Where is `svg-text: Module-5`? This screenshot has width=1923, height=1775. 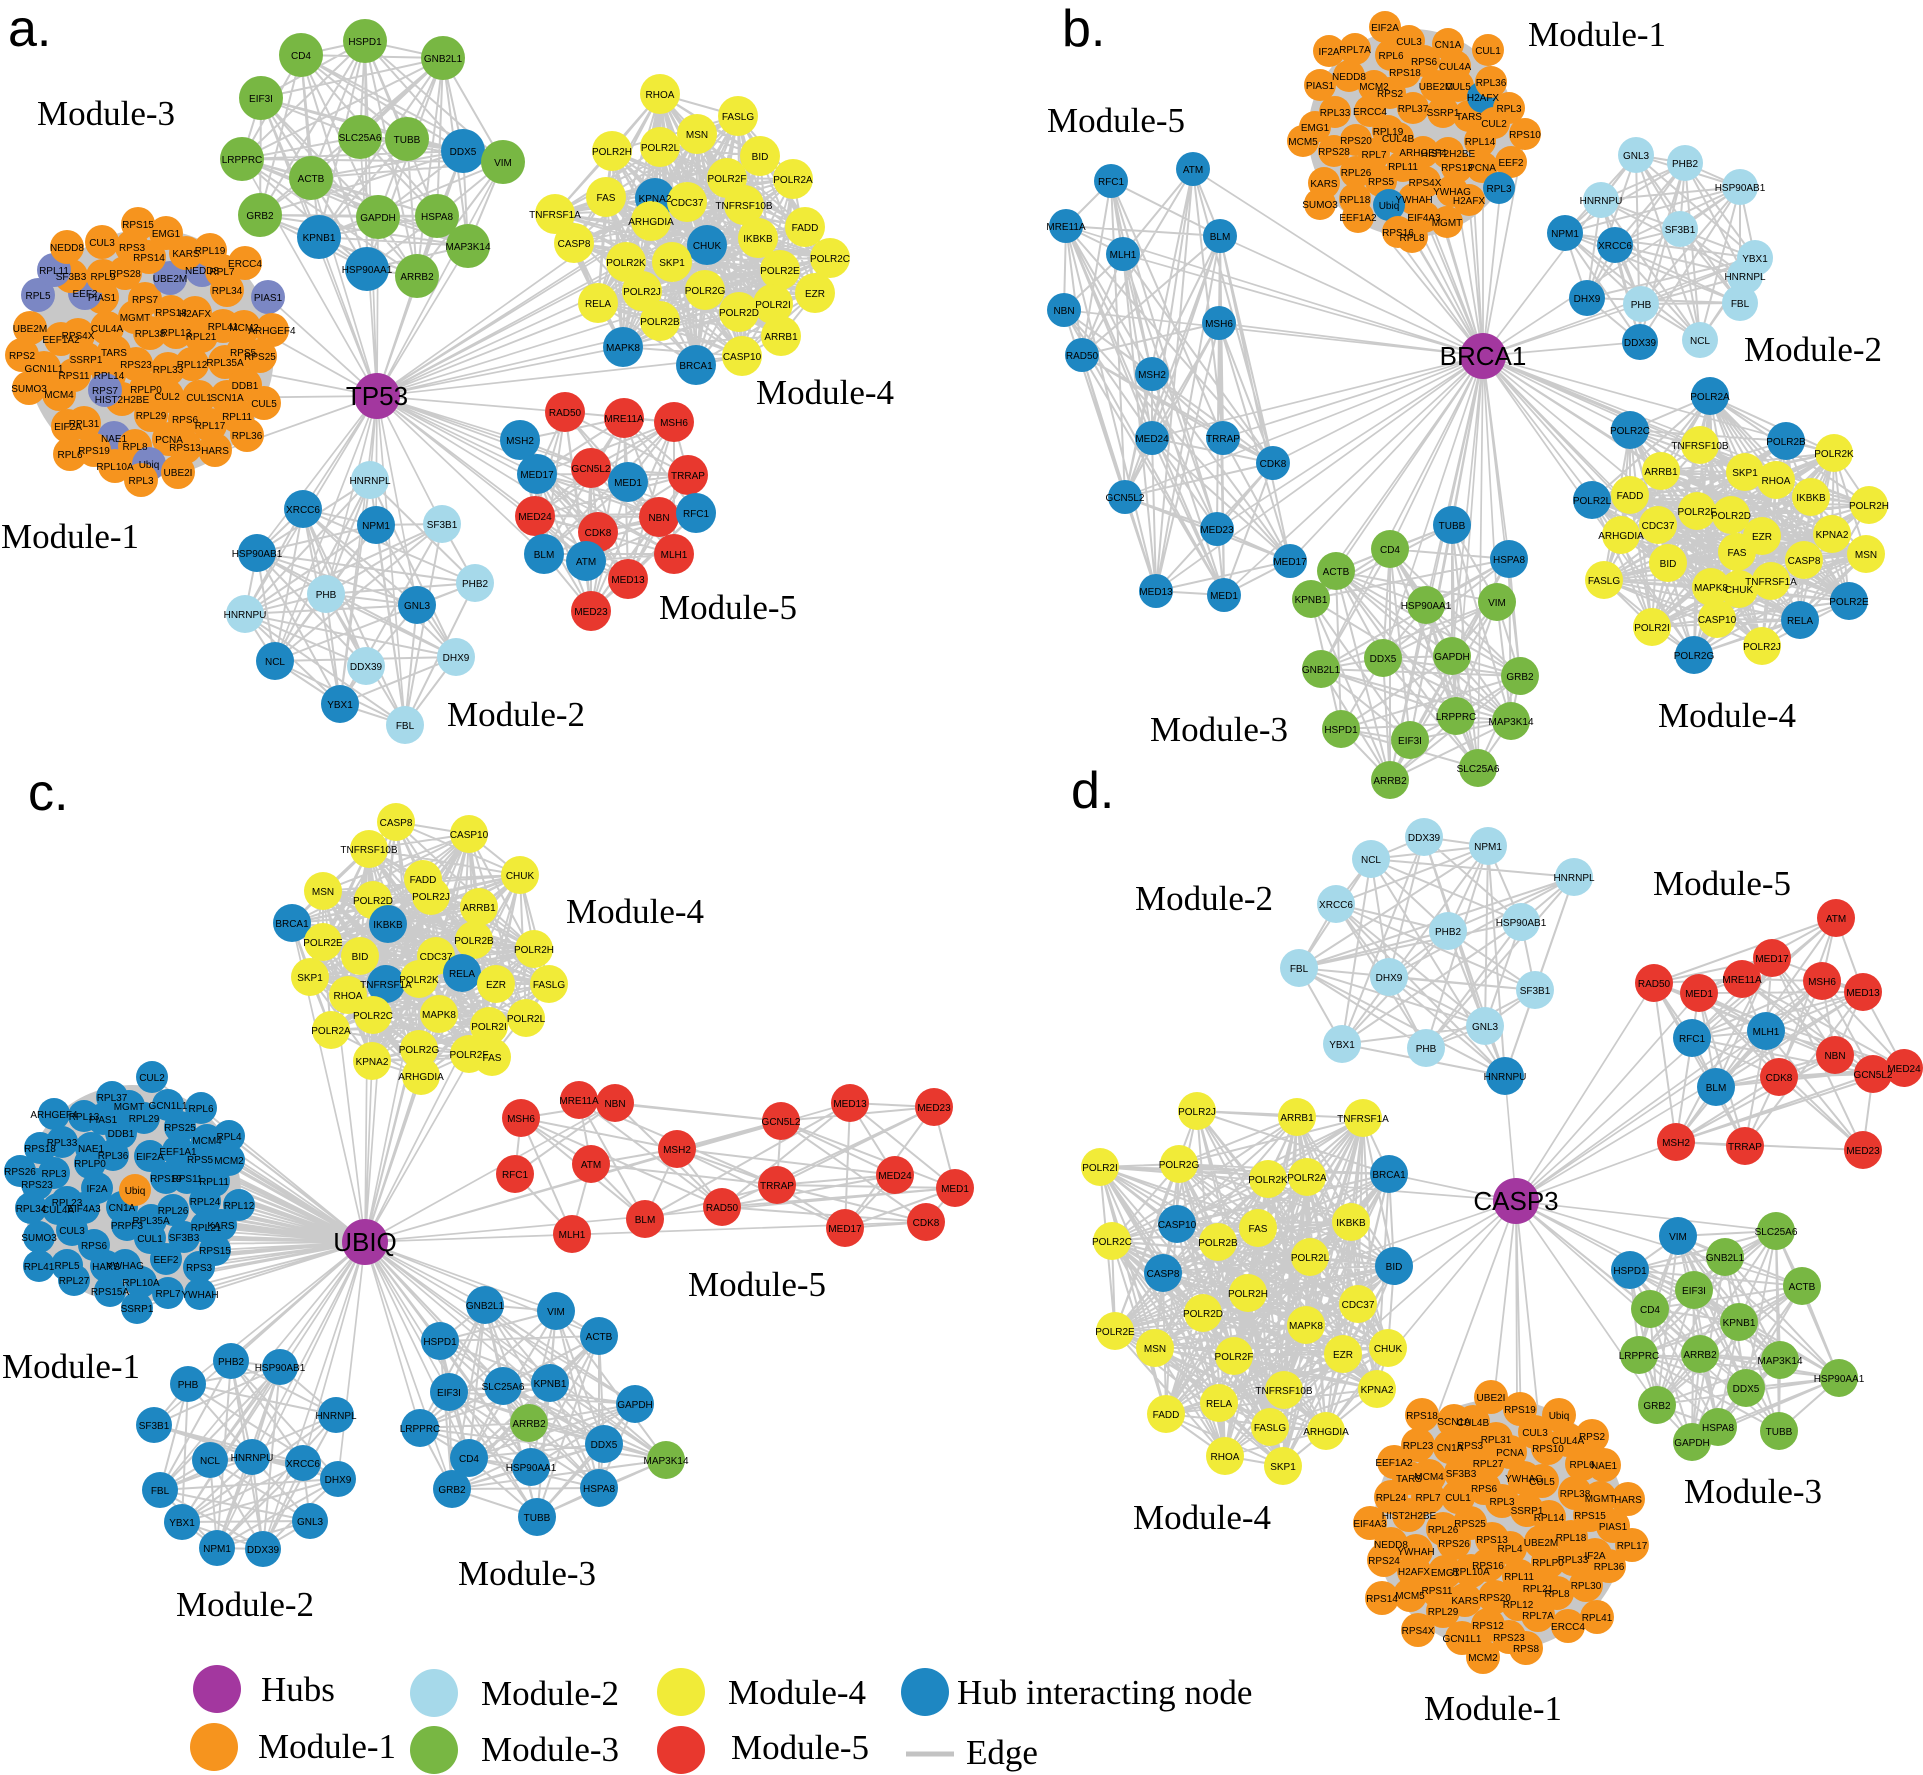 svg-text: Module-5 is located at coordinates (800, 1747).